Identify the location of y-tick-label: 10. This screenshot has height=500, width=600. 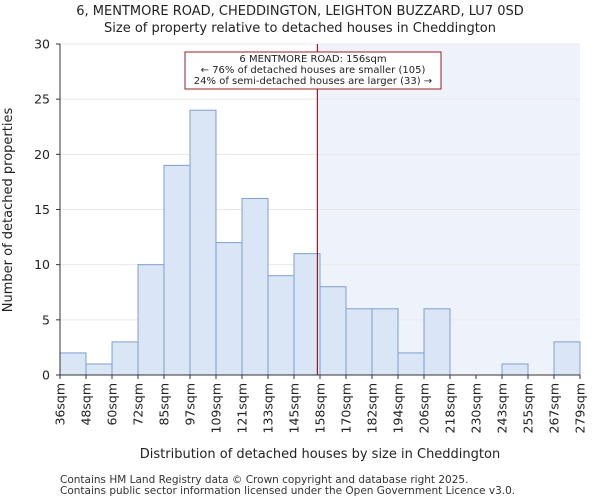
(42, 264).